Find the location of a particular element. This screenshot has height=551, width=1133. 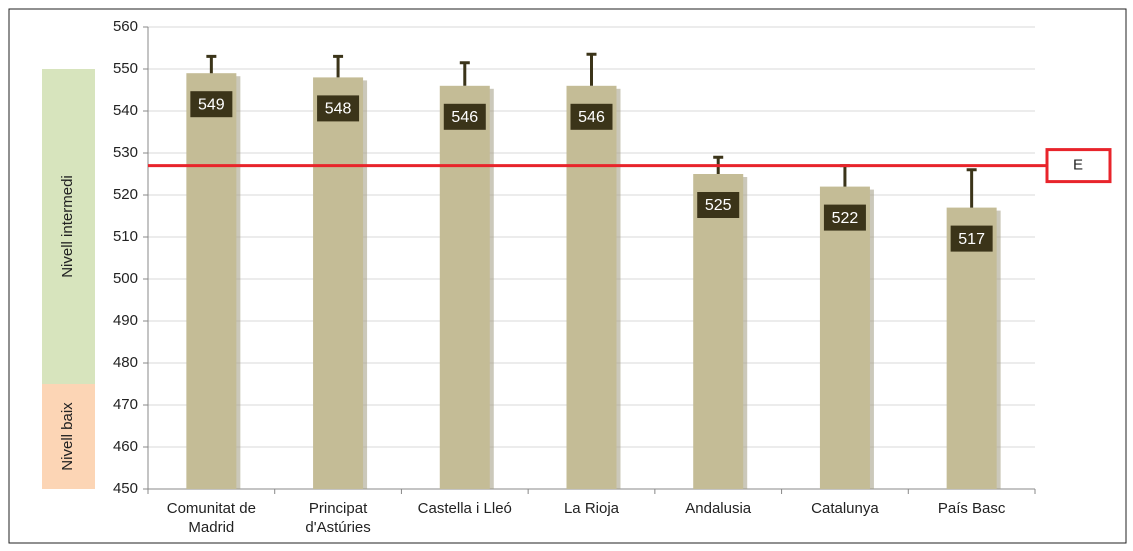

value-label: 548 is located at coordinates (338, 109).